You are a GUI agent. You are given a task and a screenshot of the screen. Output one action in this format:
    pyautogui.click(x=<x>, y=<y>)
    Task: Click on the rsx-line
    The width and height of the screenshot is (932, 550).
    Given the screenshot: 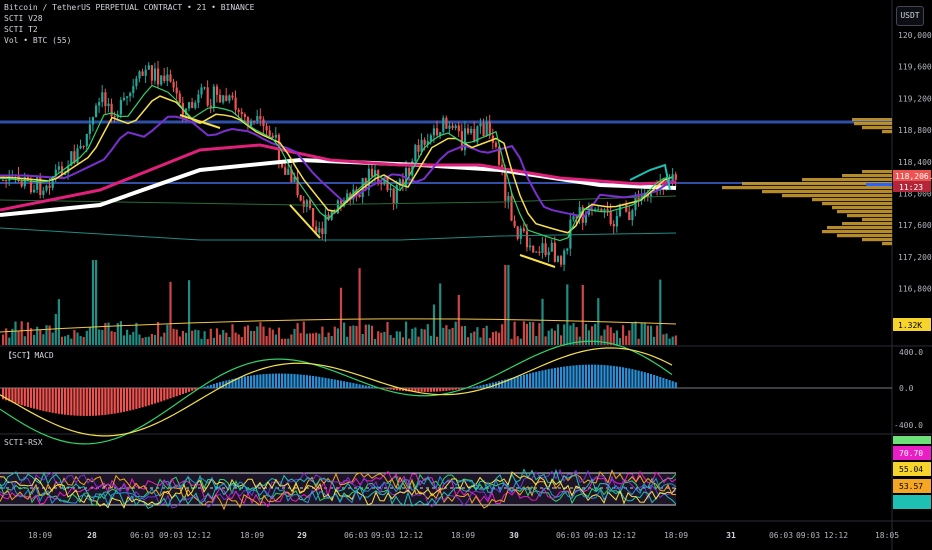 What is the action you would take?
    pyautogui.click(x=338, y=488)
    